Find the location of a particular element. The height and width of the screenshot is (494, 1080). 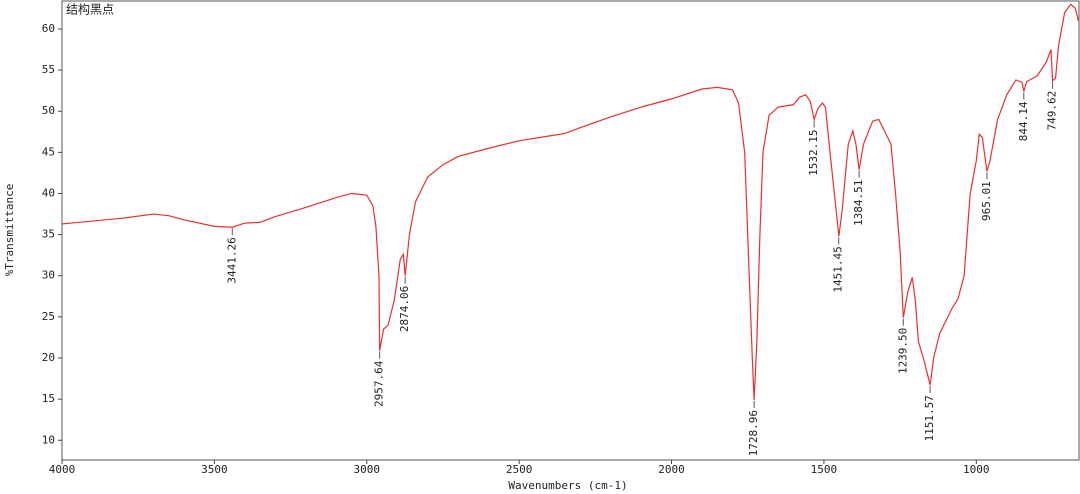

peak-label: 2957.64 is located at coordinates (379, 383).